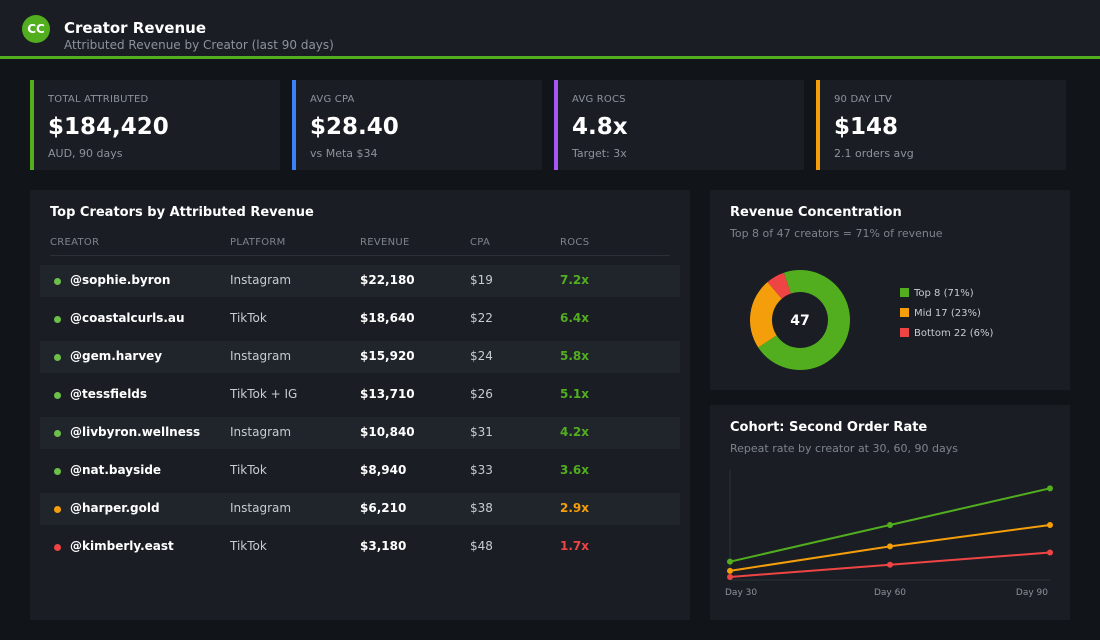  What do you see at coordinates (108, 127) in the screenshot?
I see `kpi-value: $184,420` at bounding box center [108, 127].